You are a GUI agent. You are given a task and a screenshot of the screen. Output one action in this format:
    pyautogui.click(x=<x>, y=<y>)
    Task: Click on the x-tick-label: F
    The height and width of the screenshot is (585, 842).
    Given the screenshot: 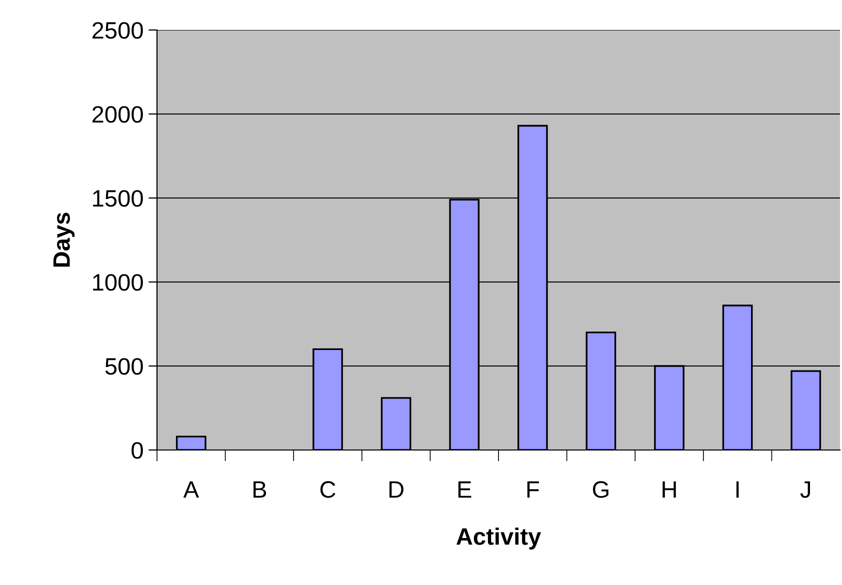 What is the action you would take?
    pyautogui.click(x=533, y=489)
    